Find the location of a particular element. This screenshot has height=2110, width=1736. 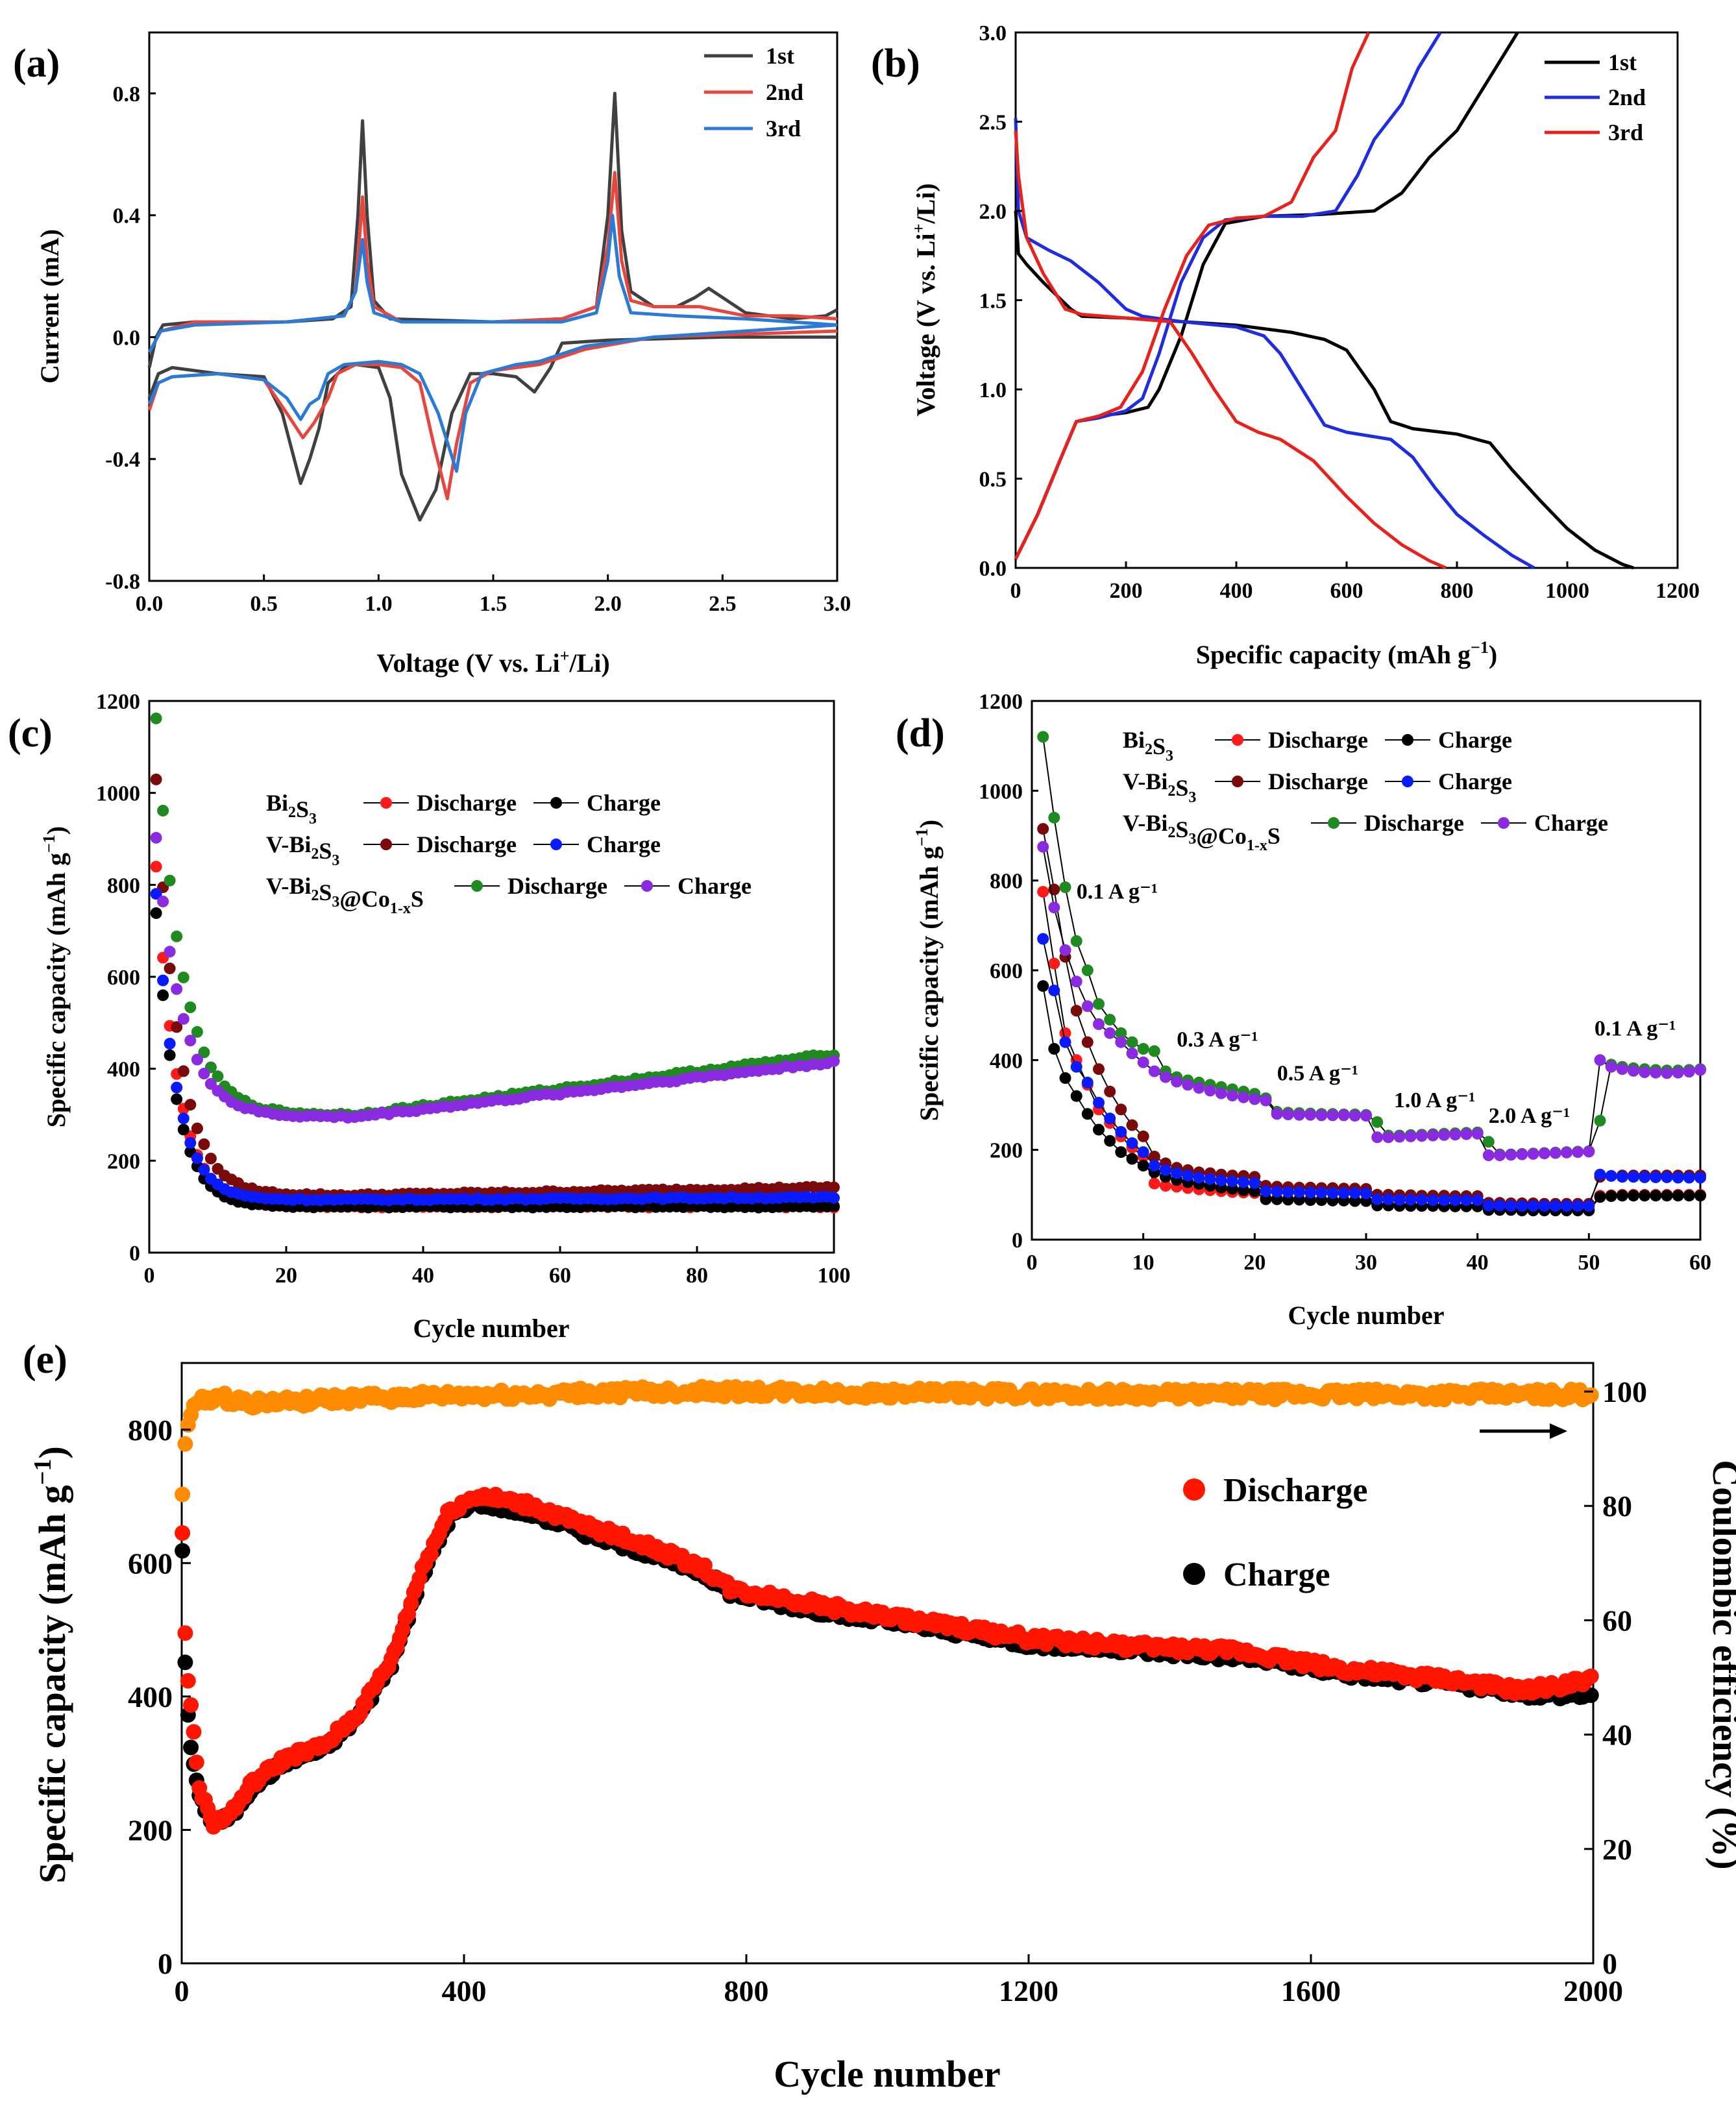

legend-sample-label: V-Bi2S3@Co1-xS is located at coordinates (345, 895).